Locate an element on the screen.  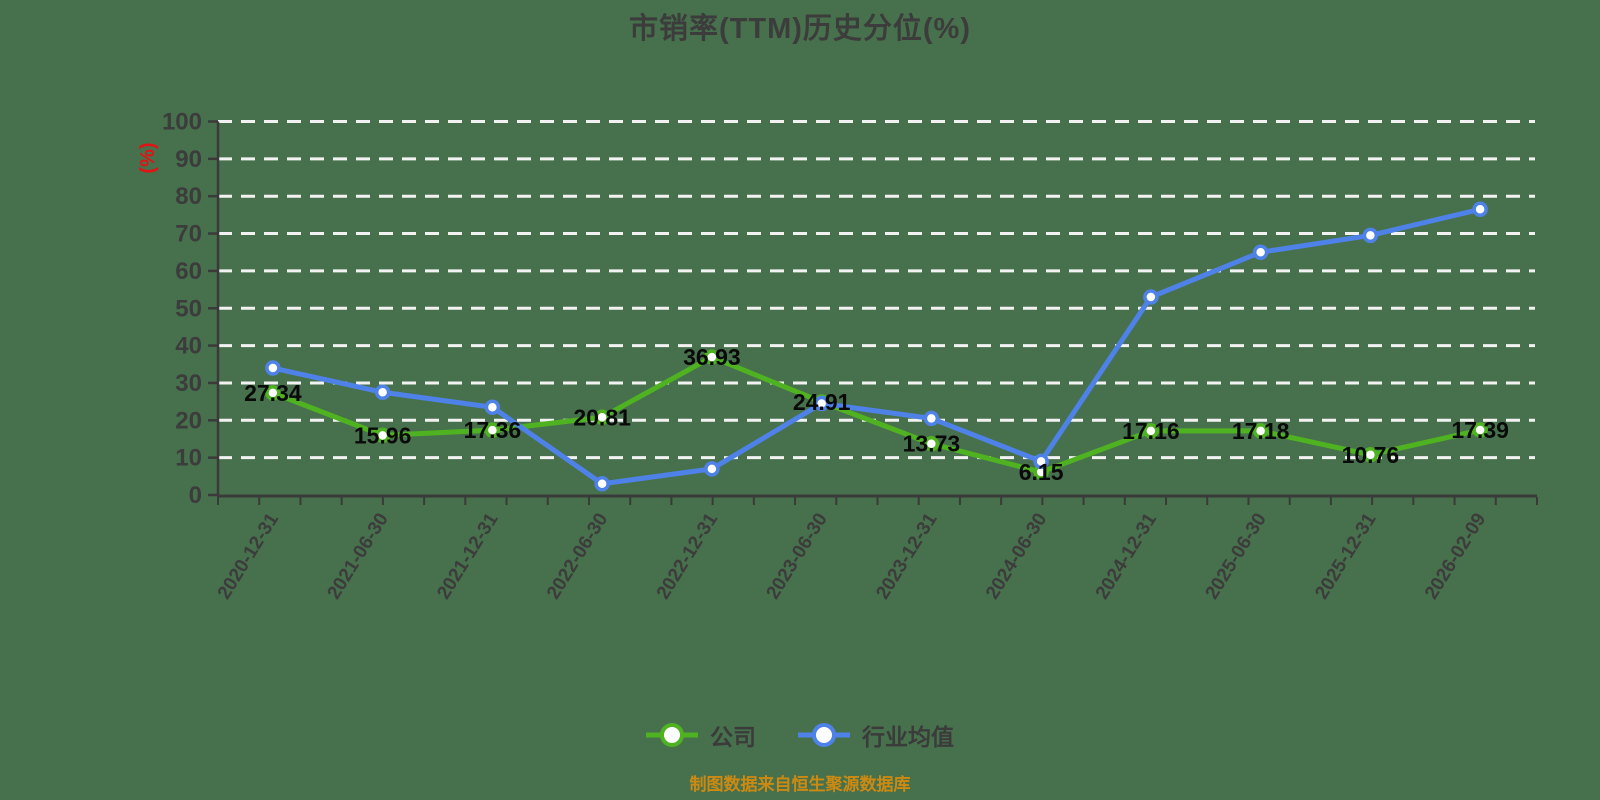
y-tick-label: 80 is located at coordinates (188, 196).